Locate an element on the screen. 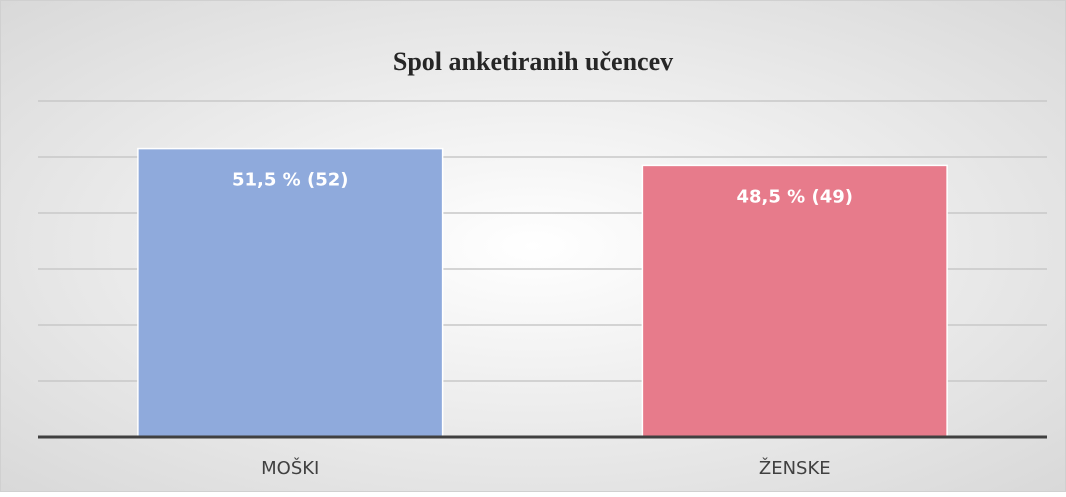  x-tick-label: MOŠKI is located at coordinates (290, 468).